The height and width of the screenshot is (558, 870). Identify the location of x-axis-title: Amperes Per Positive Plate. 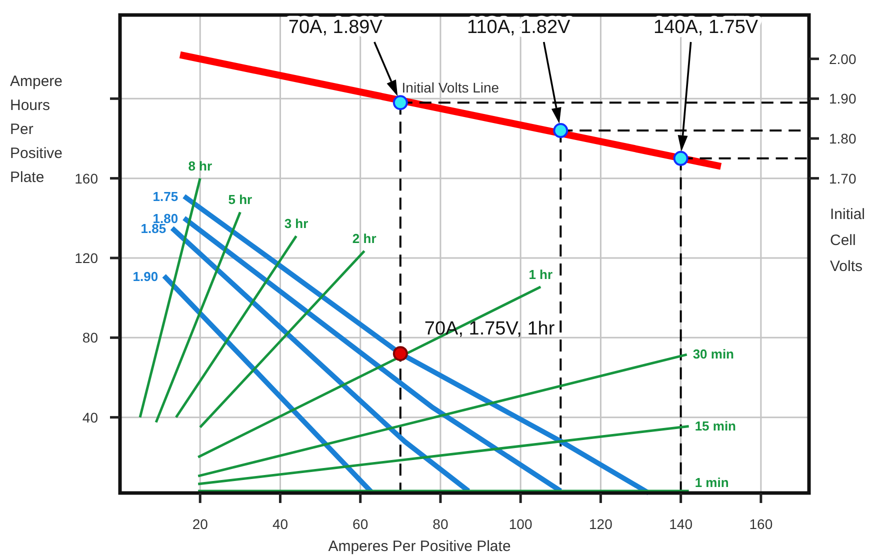
(419, 546).